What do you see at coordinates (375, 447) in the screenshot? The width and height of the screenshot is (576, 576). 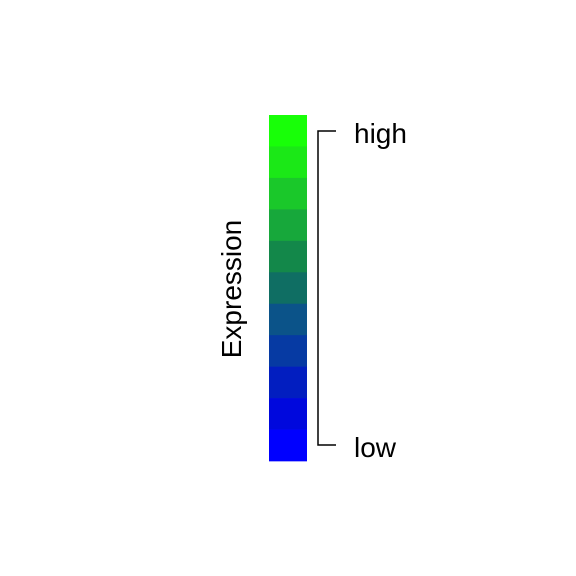 I see `low-label: low` at bounding box center [375, 447].